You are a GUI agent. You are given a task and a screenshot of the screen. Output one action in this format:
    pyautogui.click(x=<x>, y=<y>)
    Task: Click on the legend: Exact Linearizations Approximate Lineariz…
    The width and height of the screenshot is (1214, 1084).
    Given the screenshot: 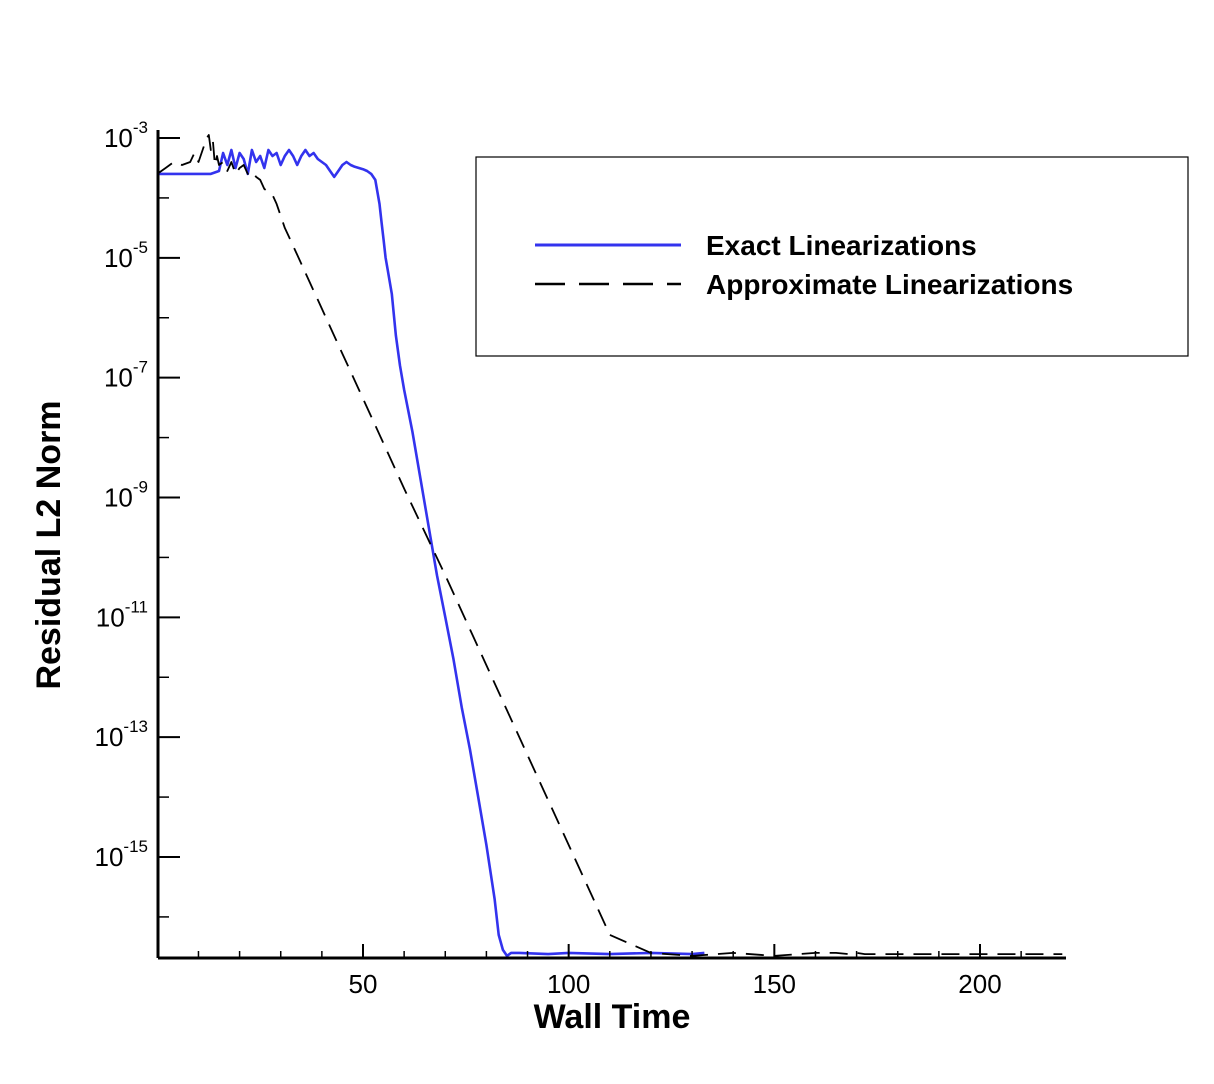 What is the action you would take?
    pyautogui.click(x=832, y=256)
    